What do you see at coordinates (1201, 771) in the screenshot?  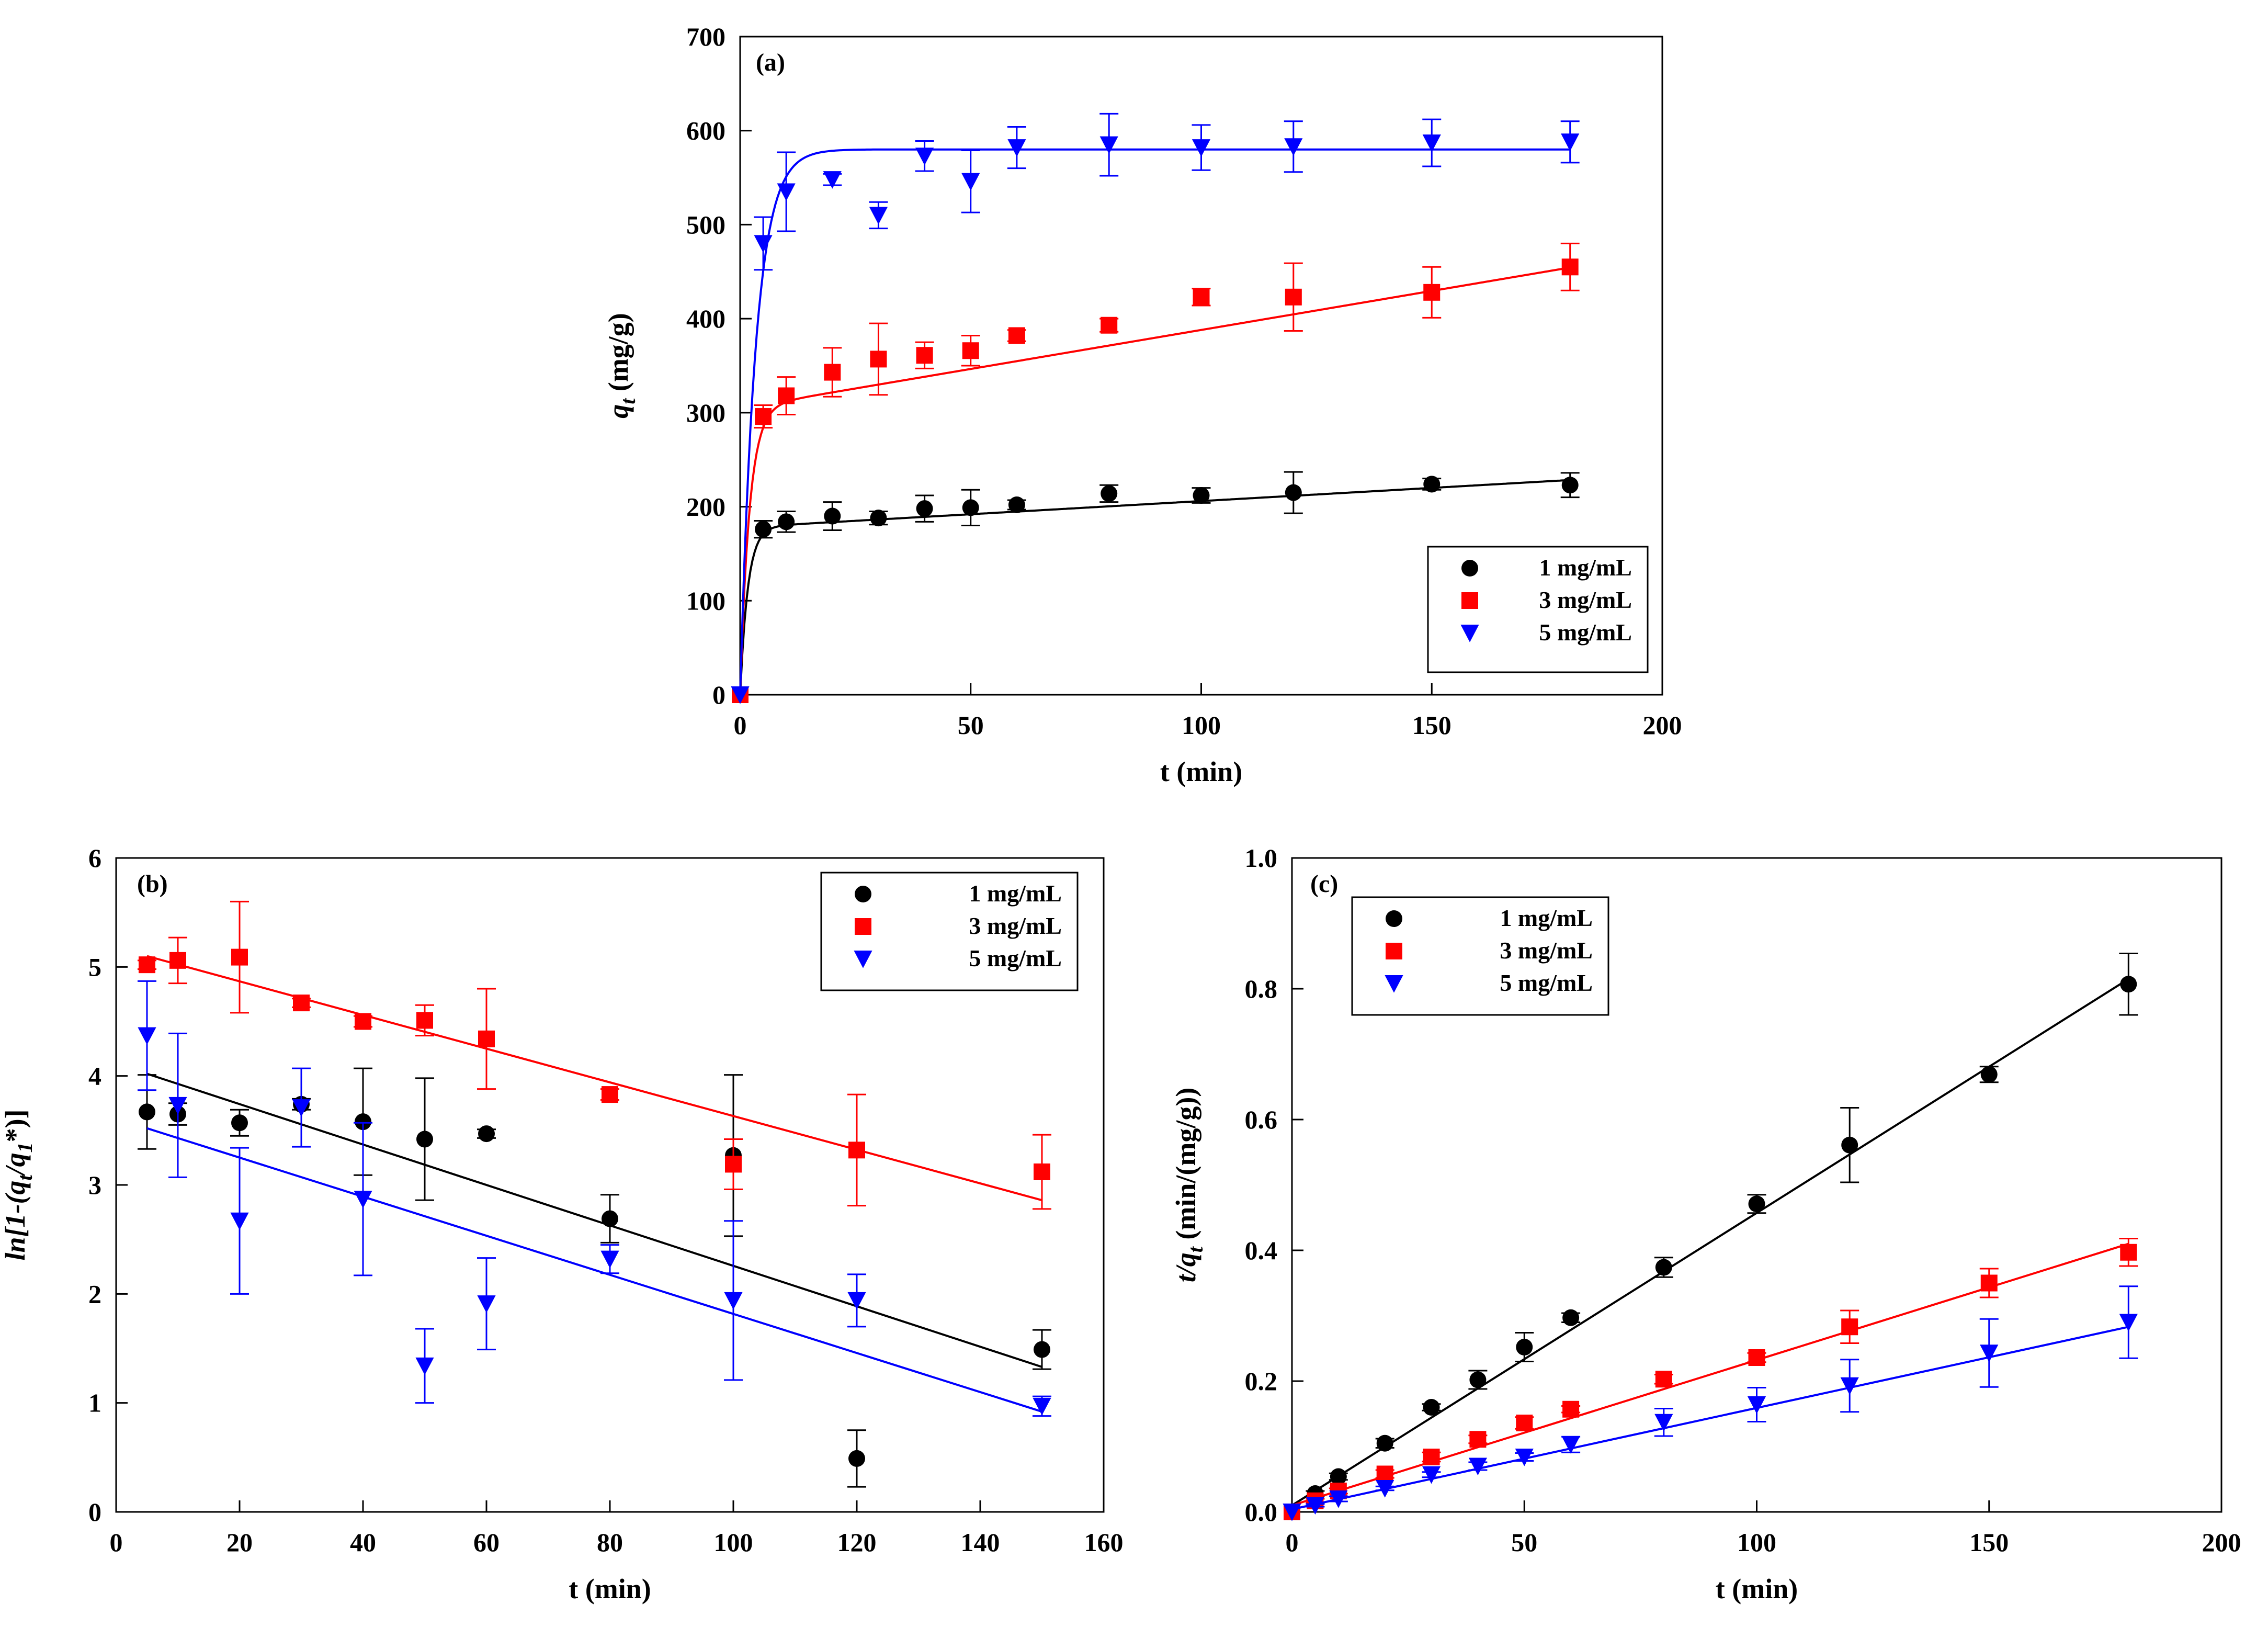 I see `x-axis-title: t (min)` at bounding box center [1201, 771].